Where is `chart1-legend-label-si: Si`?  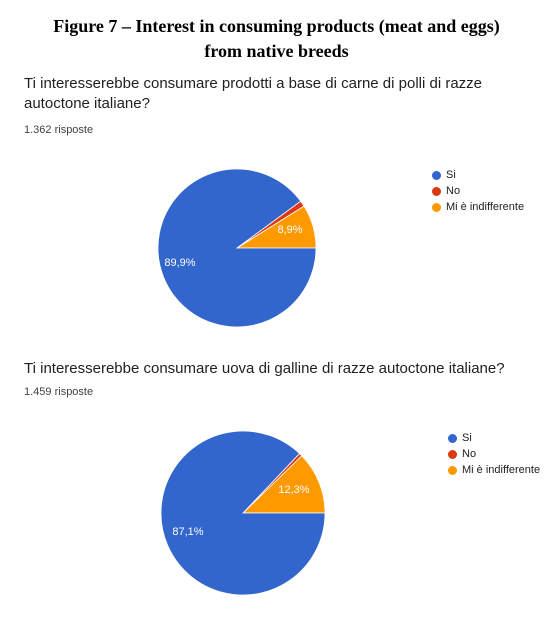 chart1-legend-label-si: Si is located at coordinates (451, 175).